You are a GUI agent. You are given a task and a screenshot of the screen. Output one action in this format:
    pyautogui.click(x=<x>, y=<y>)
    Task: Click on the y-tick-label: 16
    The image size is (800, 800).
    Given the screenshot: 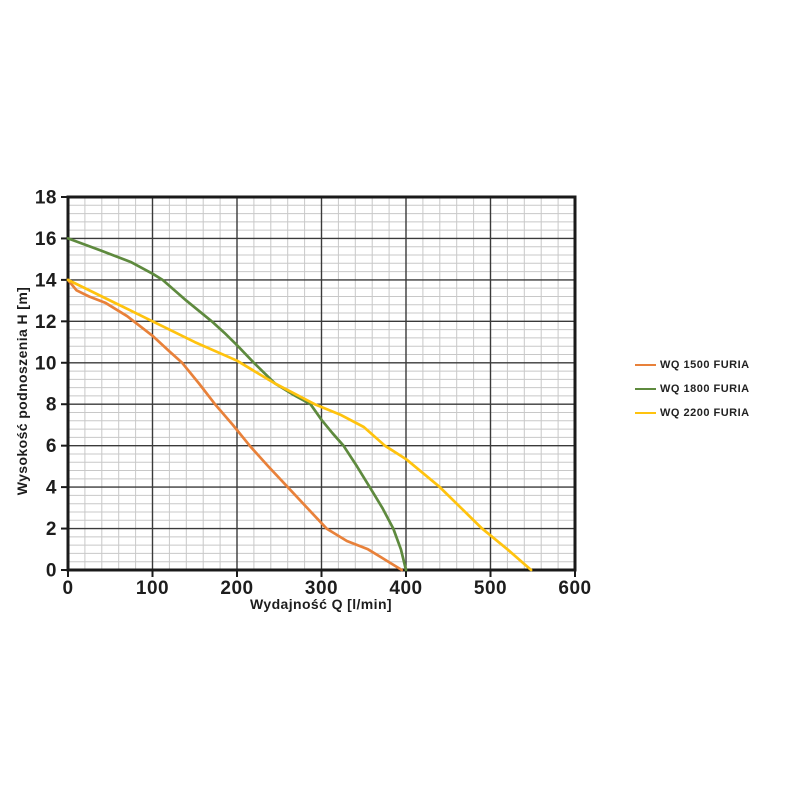 What is the action you would take?
    pyautogui.click(x=46, y=239)
    